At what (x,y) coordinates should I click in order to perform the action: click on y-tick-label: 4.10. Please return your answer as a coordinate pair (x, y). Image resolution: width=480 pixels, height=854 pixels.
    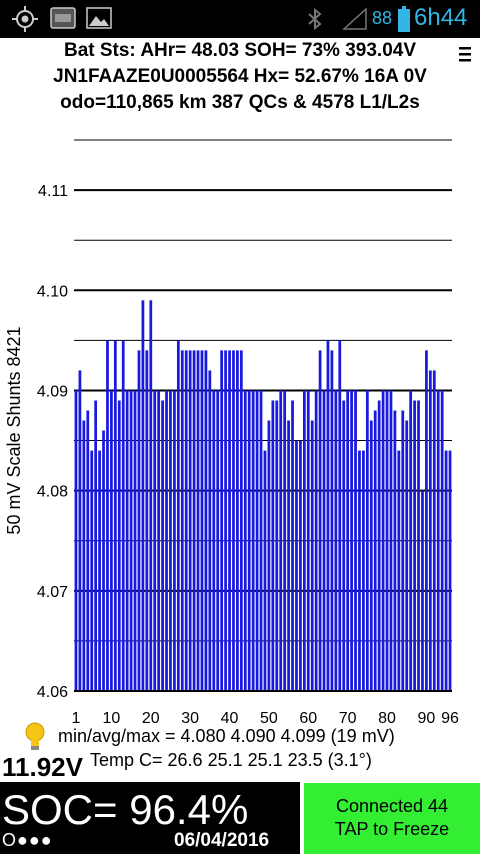
    Looking at the image, I should click on (52, 291).